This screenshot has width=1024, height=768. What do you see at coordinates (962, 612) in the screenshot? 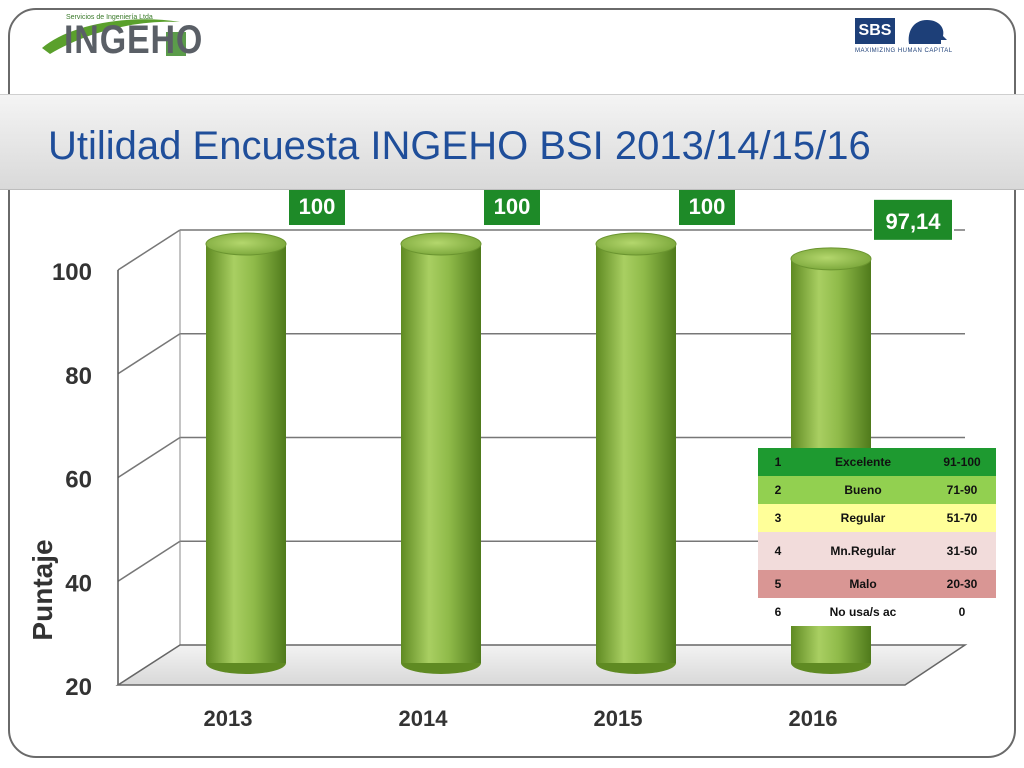
I see `legend-range: 0` at bounding box center [962, 612].